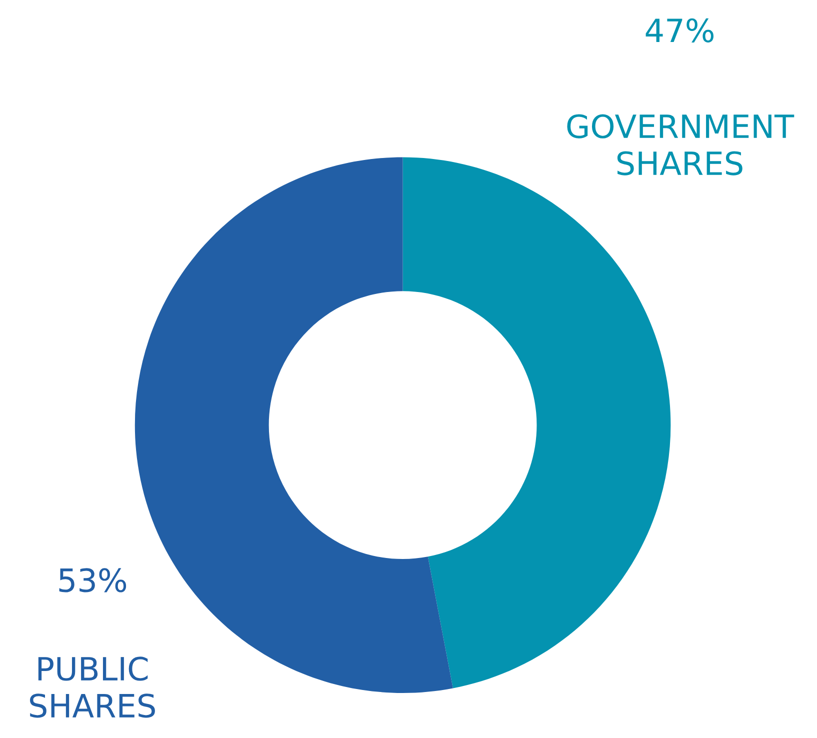 The width and height of the screenshot is (817, 738). Describe the element at coordinates (92, 687) in the screenshot. I see `slice-label: PUBLIC SHARES` at that location.